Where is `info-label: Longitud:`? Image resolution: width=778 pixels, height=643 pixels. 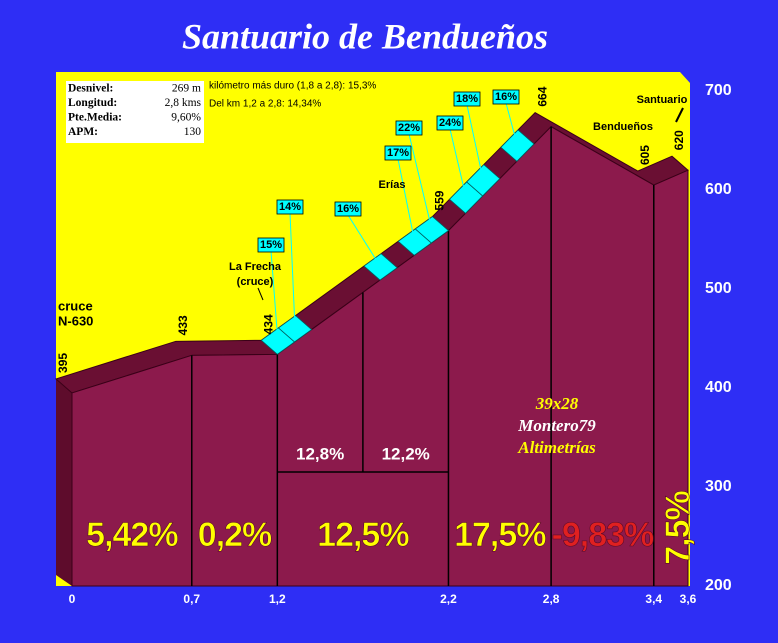 info-label: Longitud: is located at coordinates (92, 103).